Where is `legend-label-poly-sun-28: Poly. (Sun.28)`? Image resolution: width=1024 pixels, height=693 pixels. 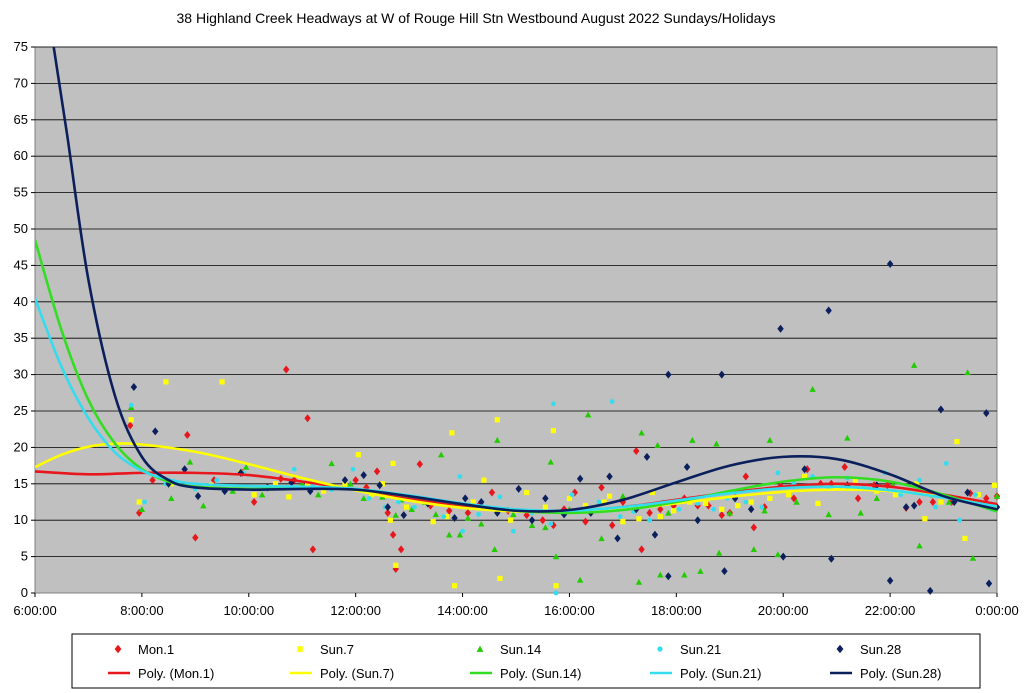
legend-label-poly-sun-28: Poly. (Sun.28) is located at coordinates (900, 673).